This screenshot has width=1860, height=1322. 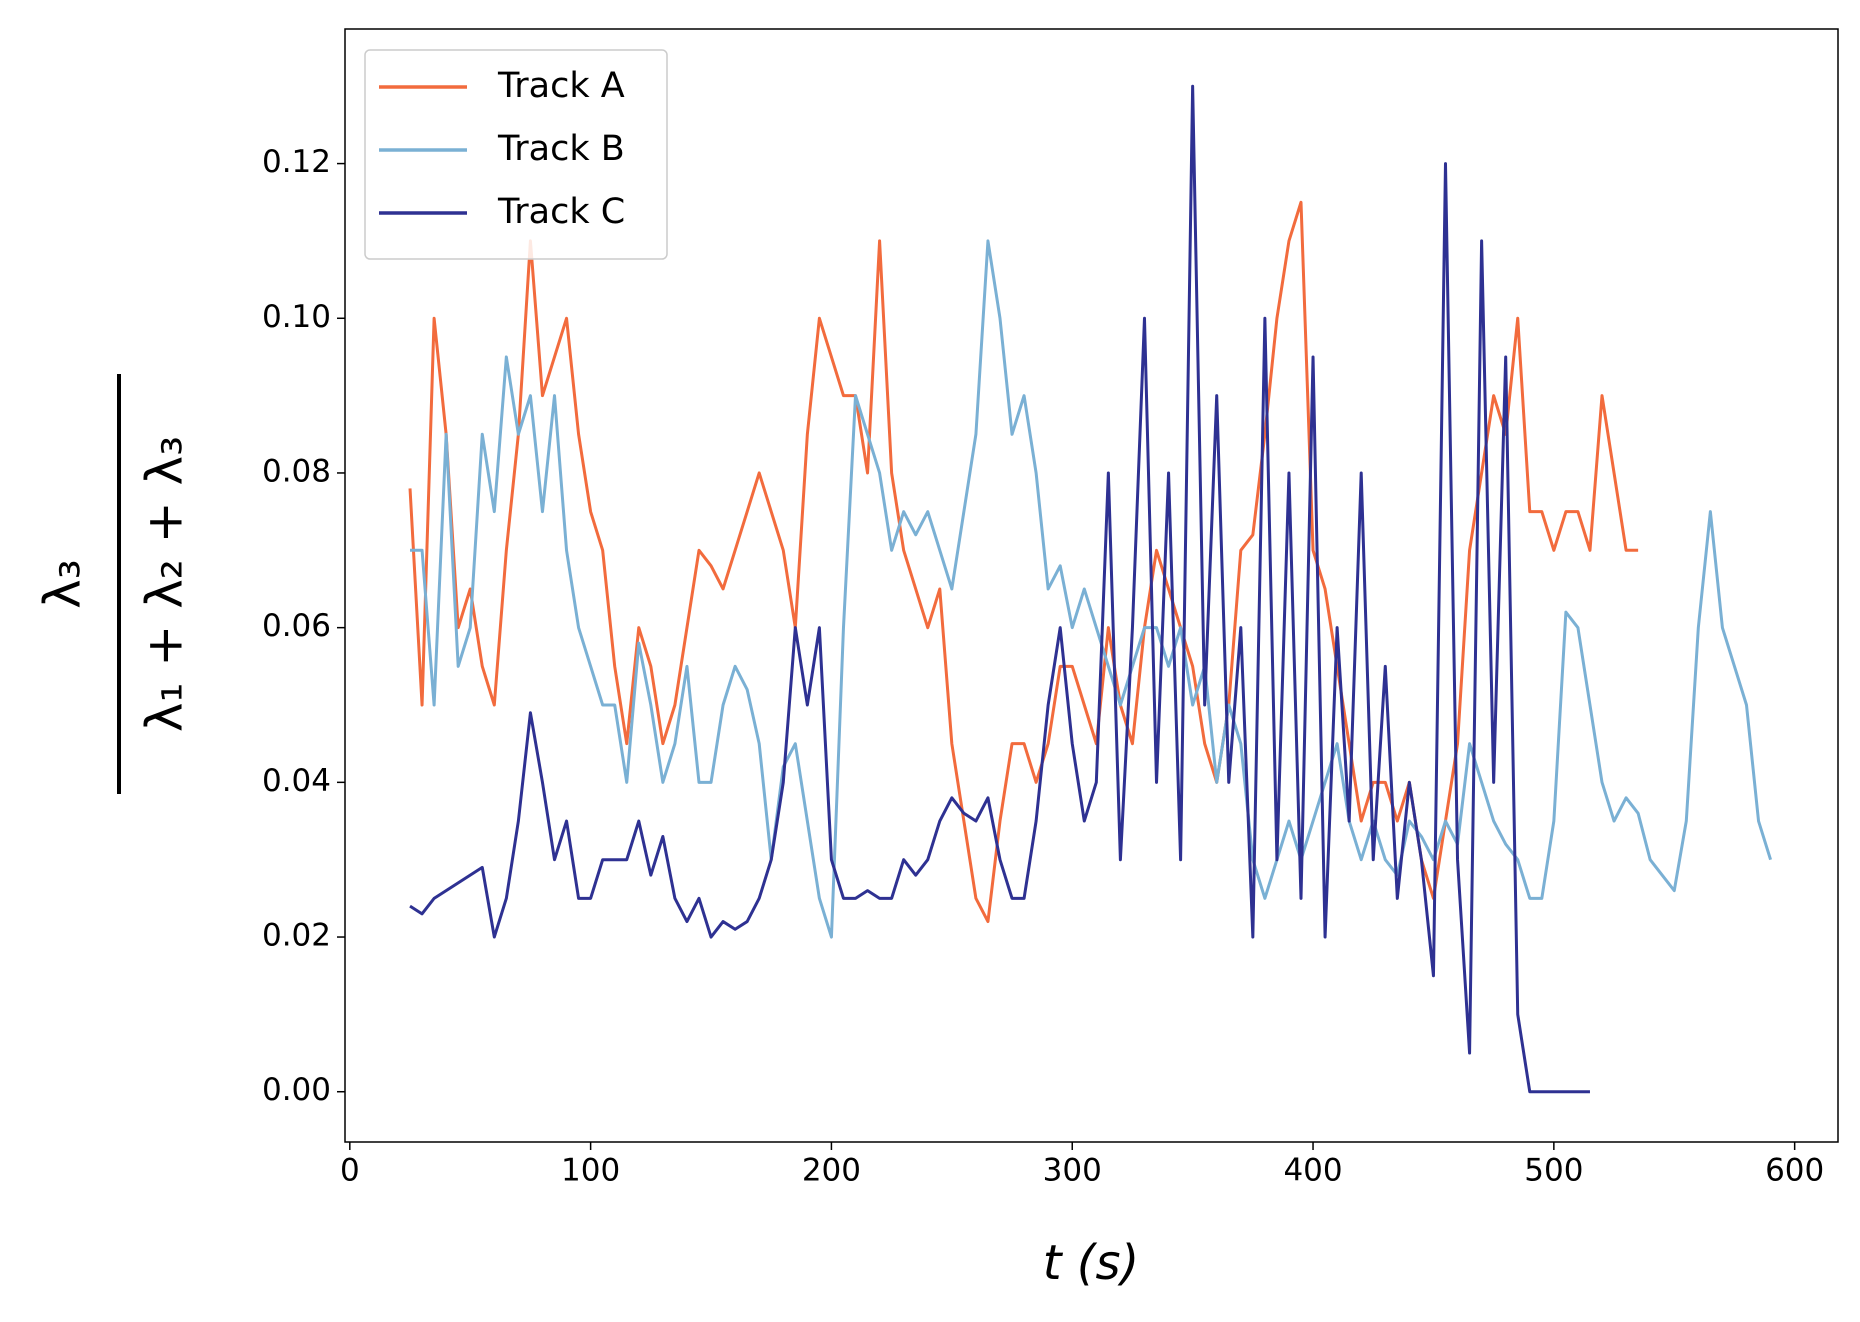 What do you see at coordinates (1794, 1171) in the screenshot?
I see `x-tick-label: 600` at bounding box center [1794, 1171].